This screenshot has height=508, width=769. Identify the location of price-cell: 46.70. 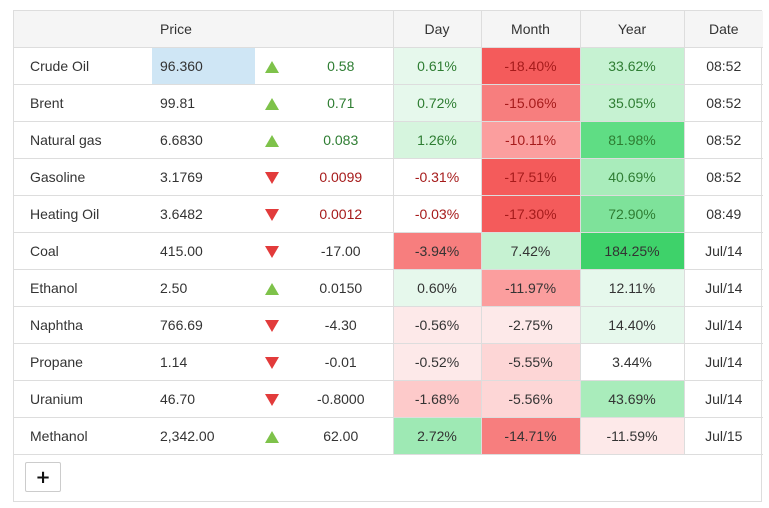
(203, 399).